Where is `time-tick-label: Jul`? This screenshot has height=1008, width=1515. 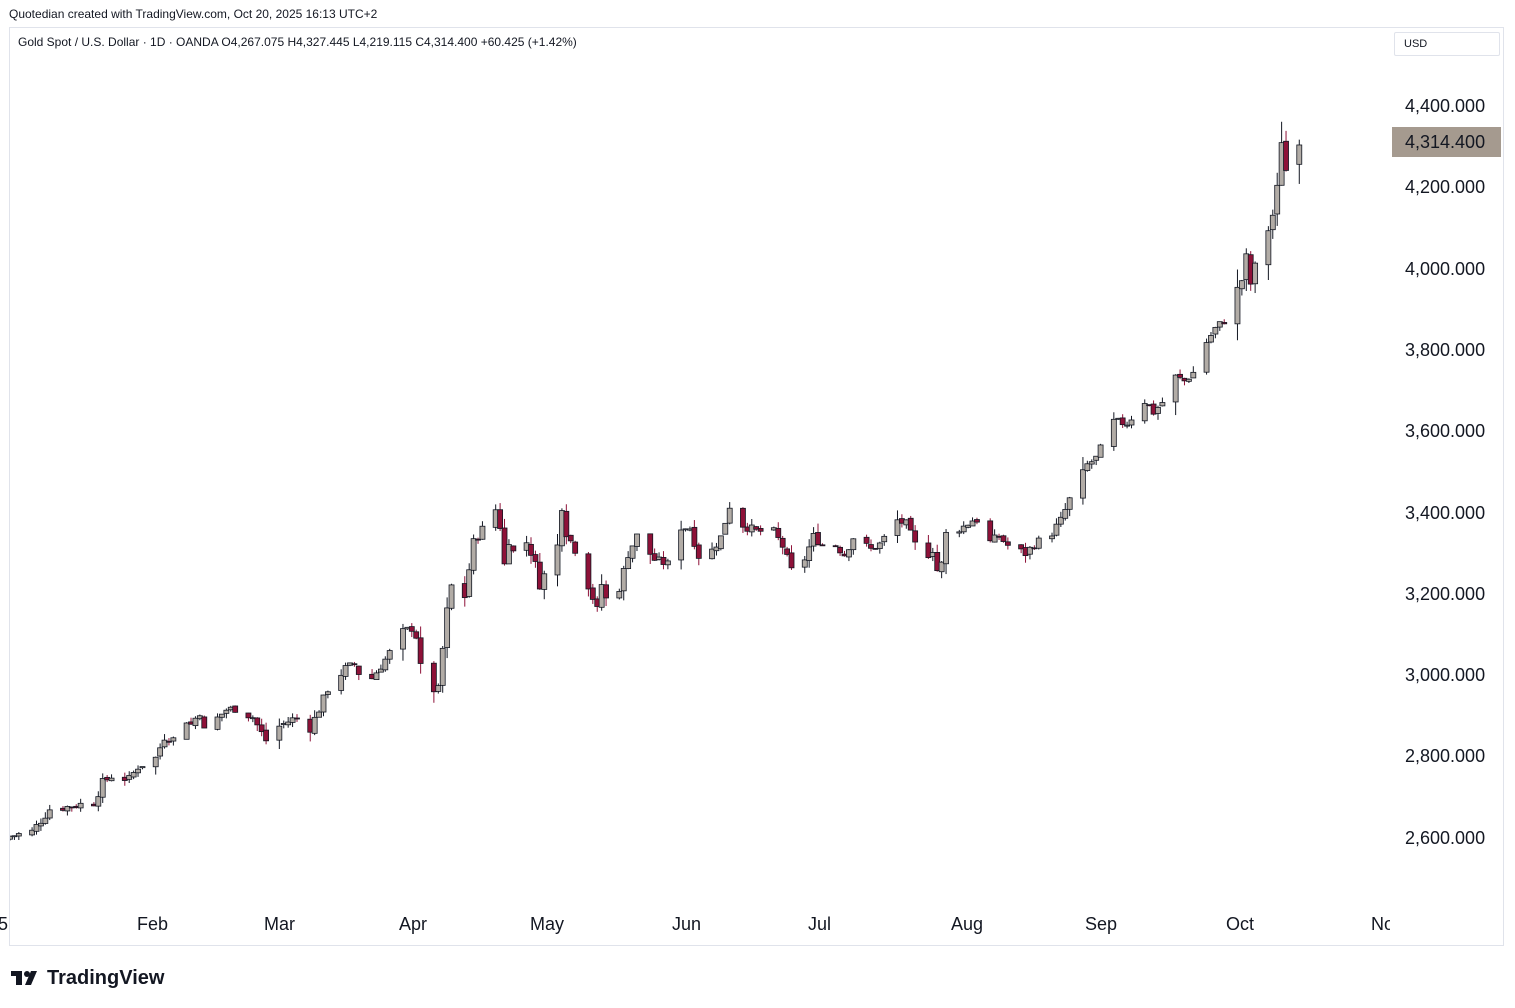
time-tick-label: Jul is located at coordinates (820, 924).